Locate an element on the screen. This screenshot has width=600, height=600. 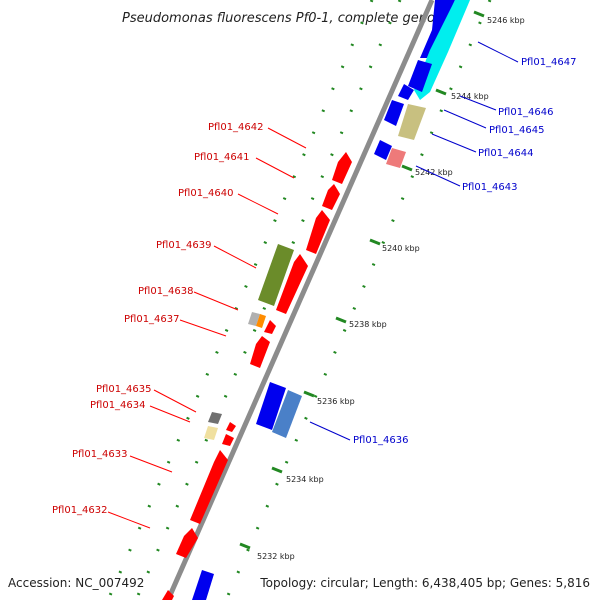
tick-label: 5244 kbp is located at coordinates (470, 96).